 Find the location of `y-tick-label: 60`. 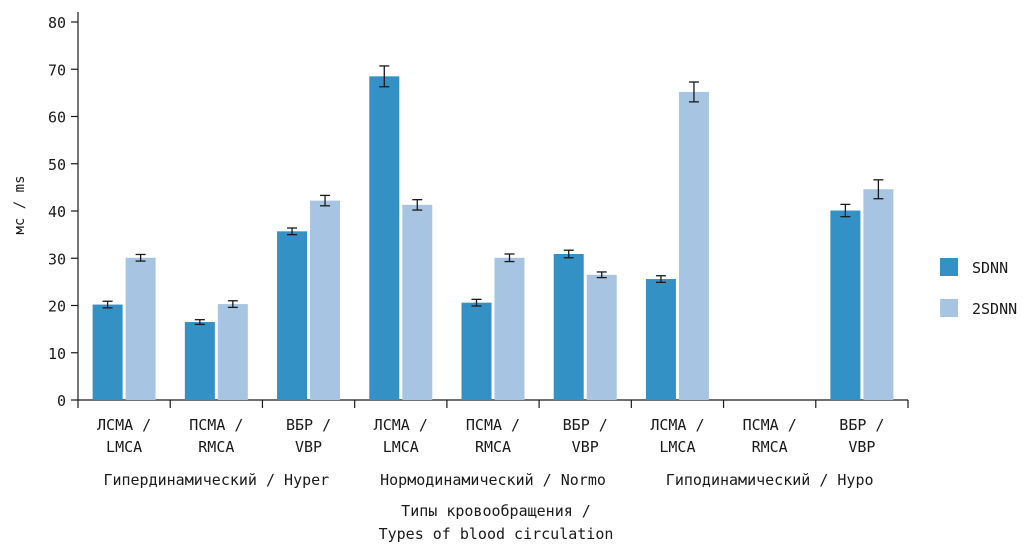

y-tick-label: 60 is located at coordinates (57, 118).